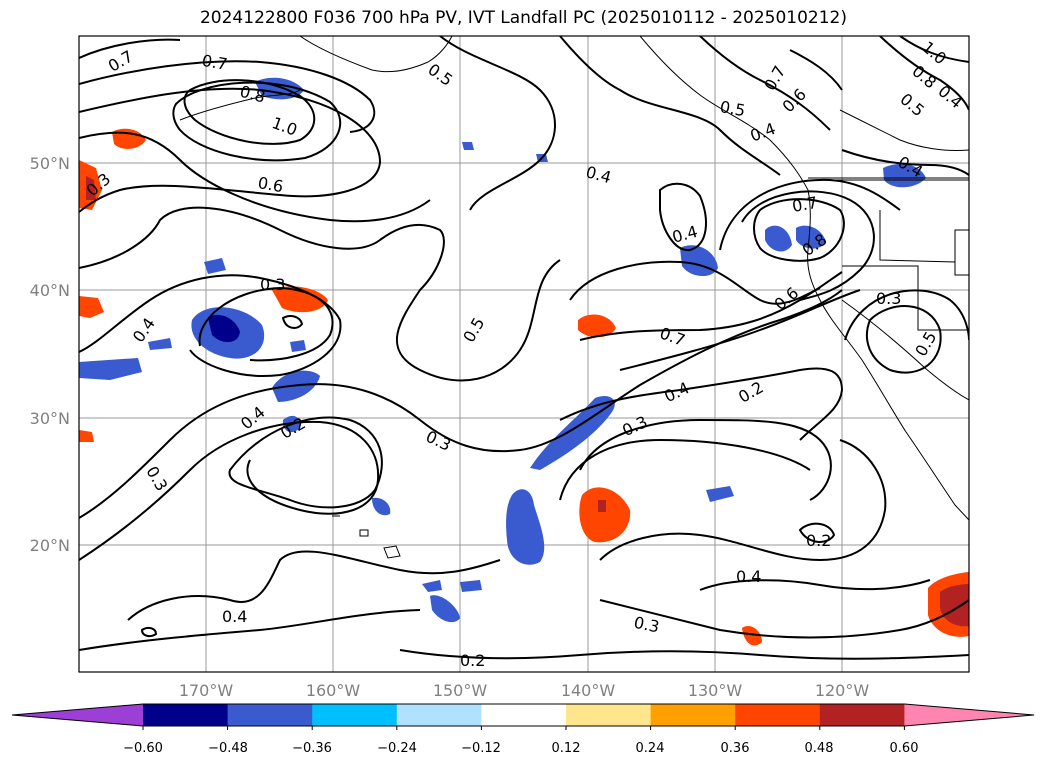  Describe the element at coordinates (735, 748) in the screenshot. I see `colorbar-tick-label: 0.36` at that location.